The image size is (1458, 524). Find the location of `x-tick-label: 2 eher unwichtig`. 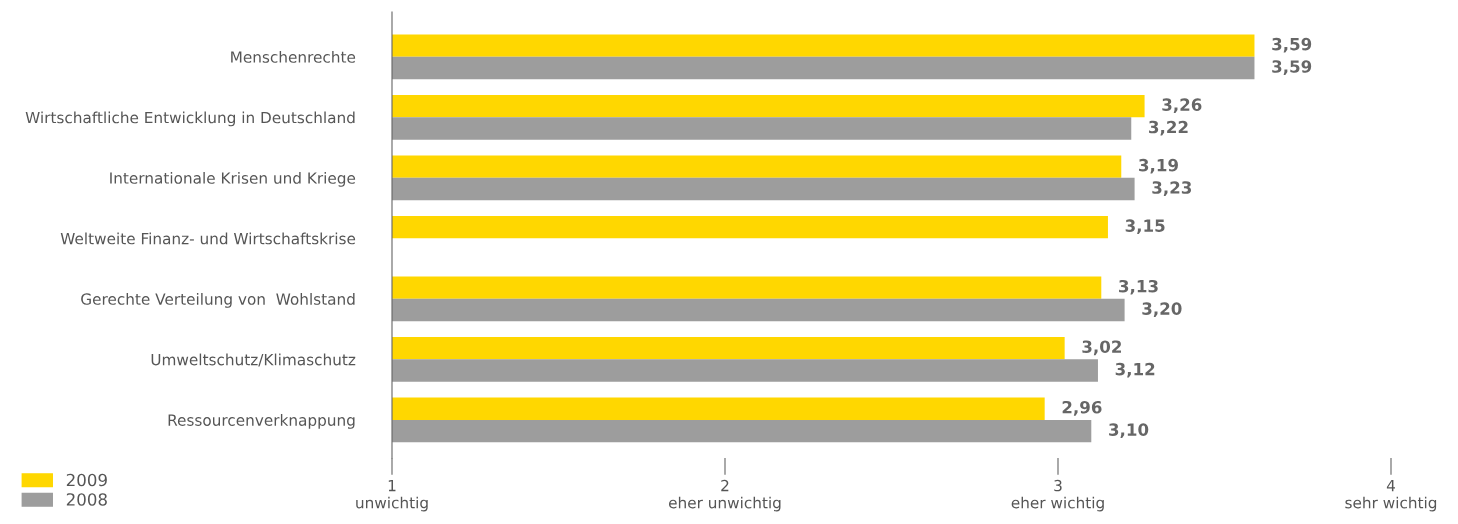

x-tick-label: 2 eher unwichtig is located at coordinates (724, 495).